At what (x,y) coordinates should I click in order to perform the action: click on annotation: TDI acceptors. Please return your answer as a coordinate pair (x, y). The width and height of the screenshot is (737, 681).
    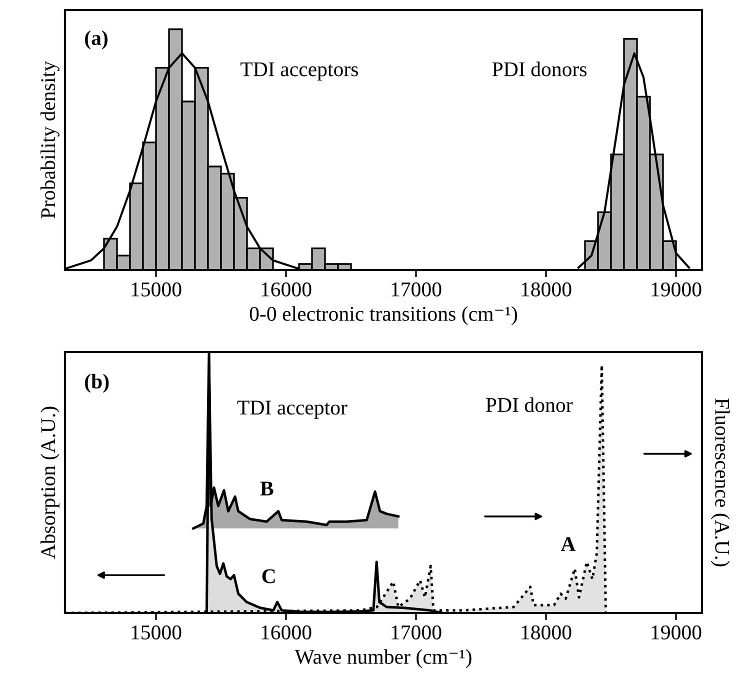
    Looking at the image, I should click on (299, 71).